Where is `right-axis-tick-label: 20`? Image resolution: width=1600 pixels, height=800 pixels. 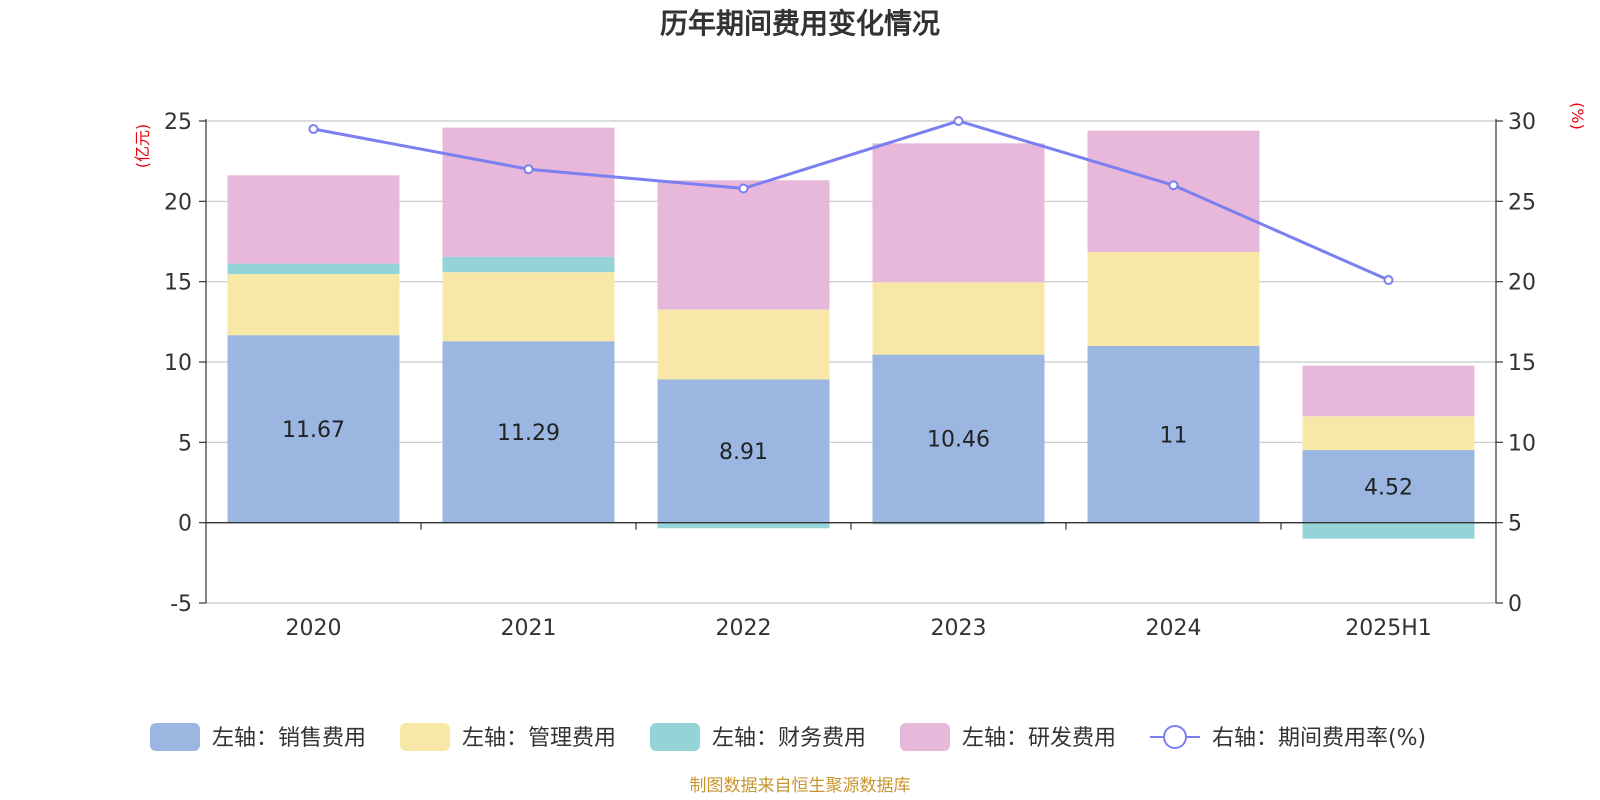
right-axis-tick-label: 20 is located at coordinates (1522, 283).